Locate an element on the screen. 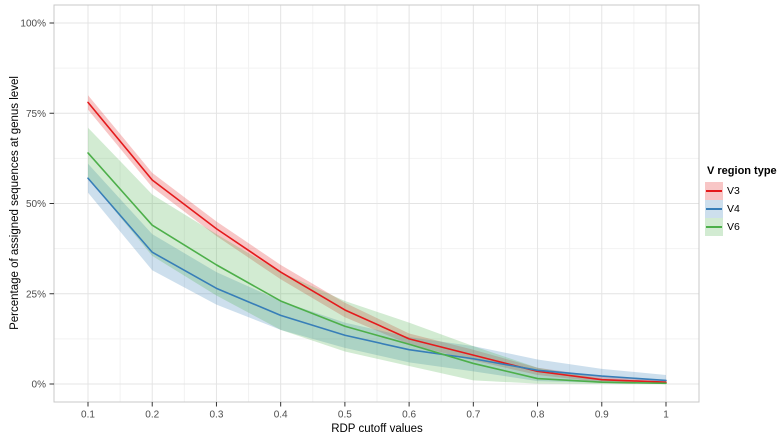 Image resolution: width=778 pixels, height=442 pixels. legend: V region type V3 V4 V6 is located at coordinates (741, 200).